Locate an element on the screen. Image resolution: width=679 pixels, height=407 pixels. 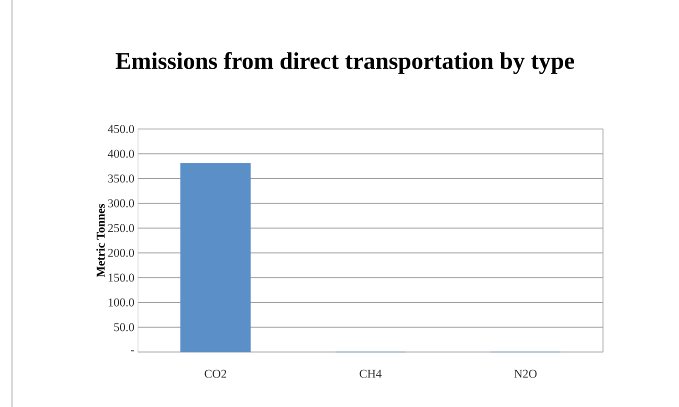
y-tick-label: 300.0 is located at coordinates (121, 203).